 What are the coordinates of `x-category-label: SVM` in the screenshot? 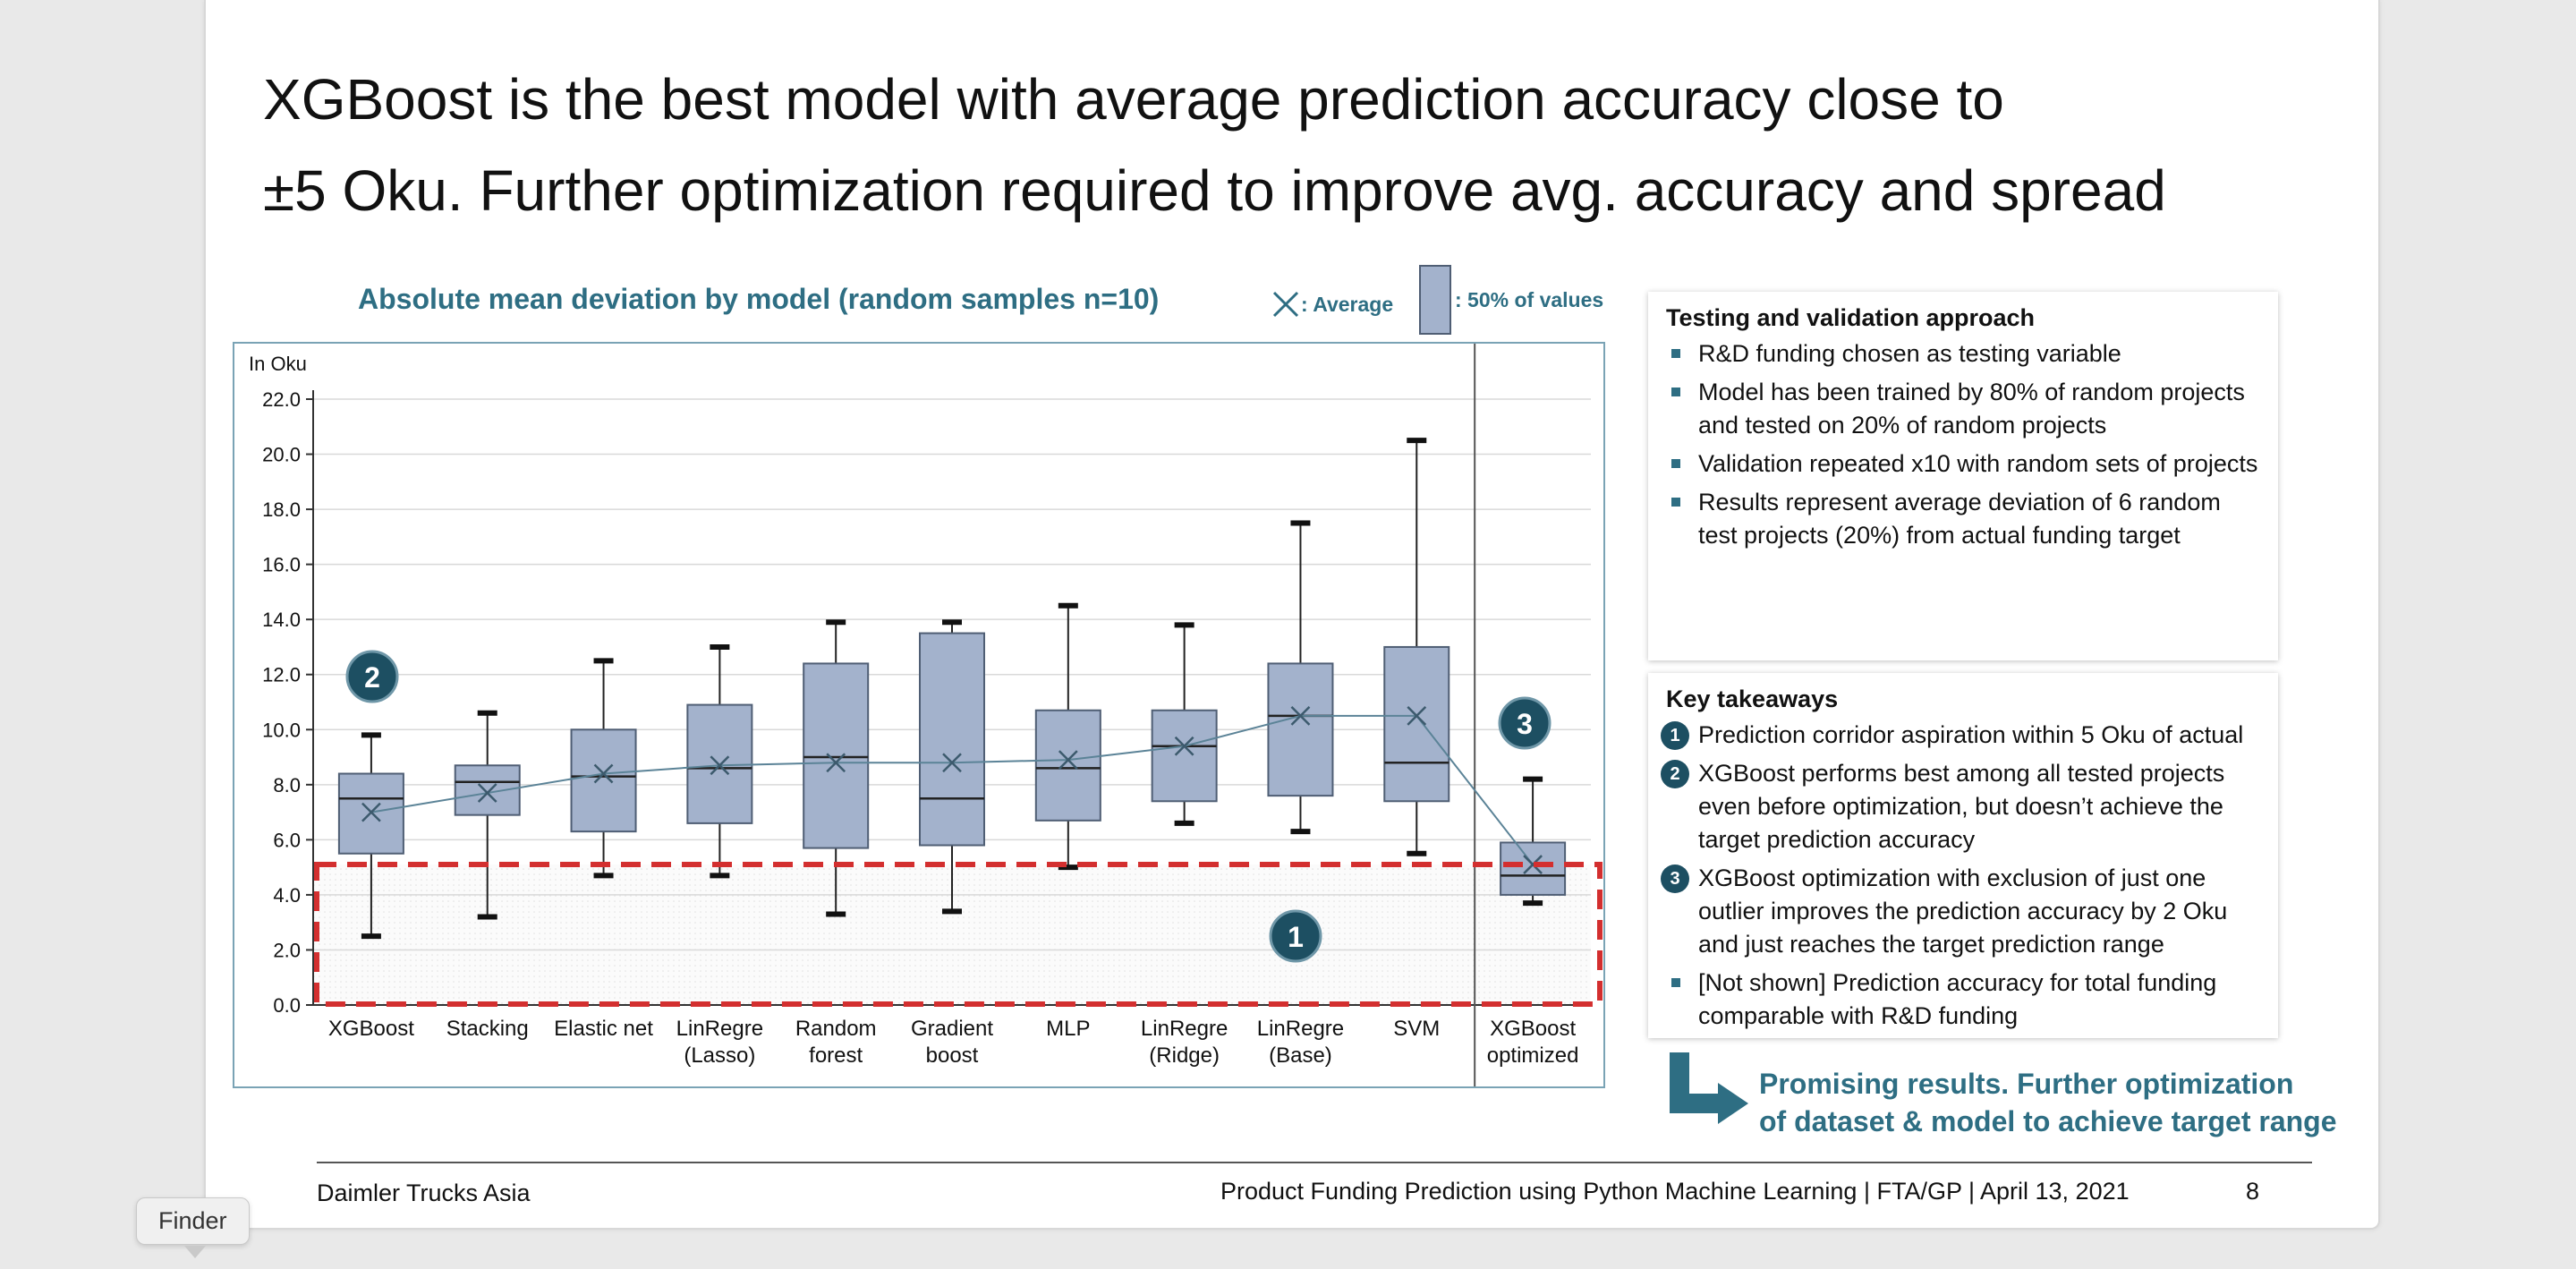 It's located at (1416, 1029).